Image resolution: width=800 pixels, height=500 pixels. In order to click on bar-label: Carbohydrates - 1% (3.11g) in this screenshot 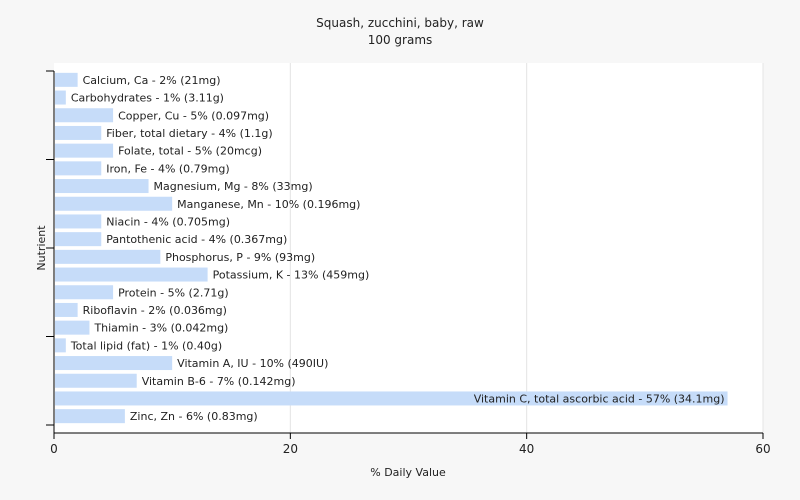, I will do `click(147, 98)`.